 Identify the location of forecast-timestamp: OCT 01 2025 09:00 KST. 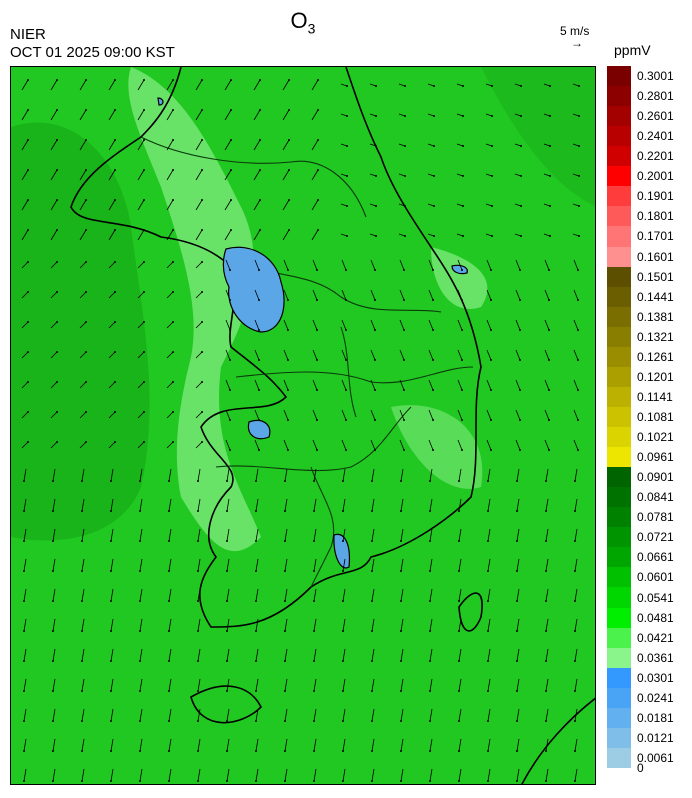
(92, 52).